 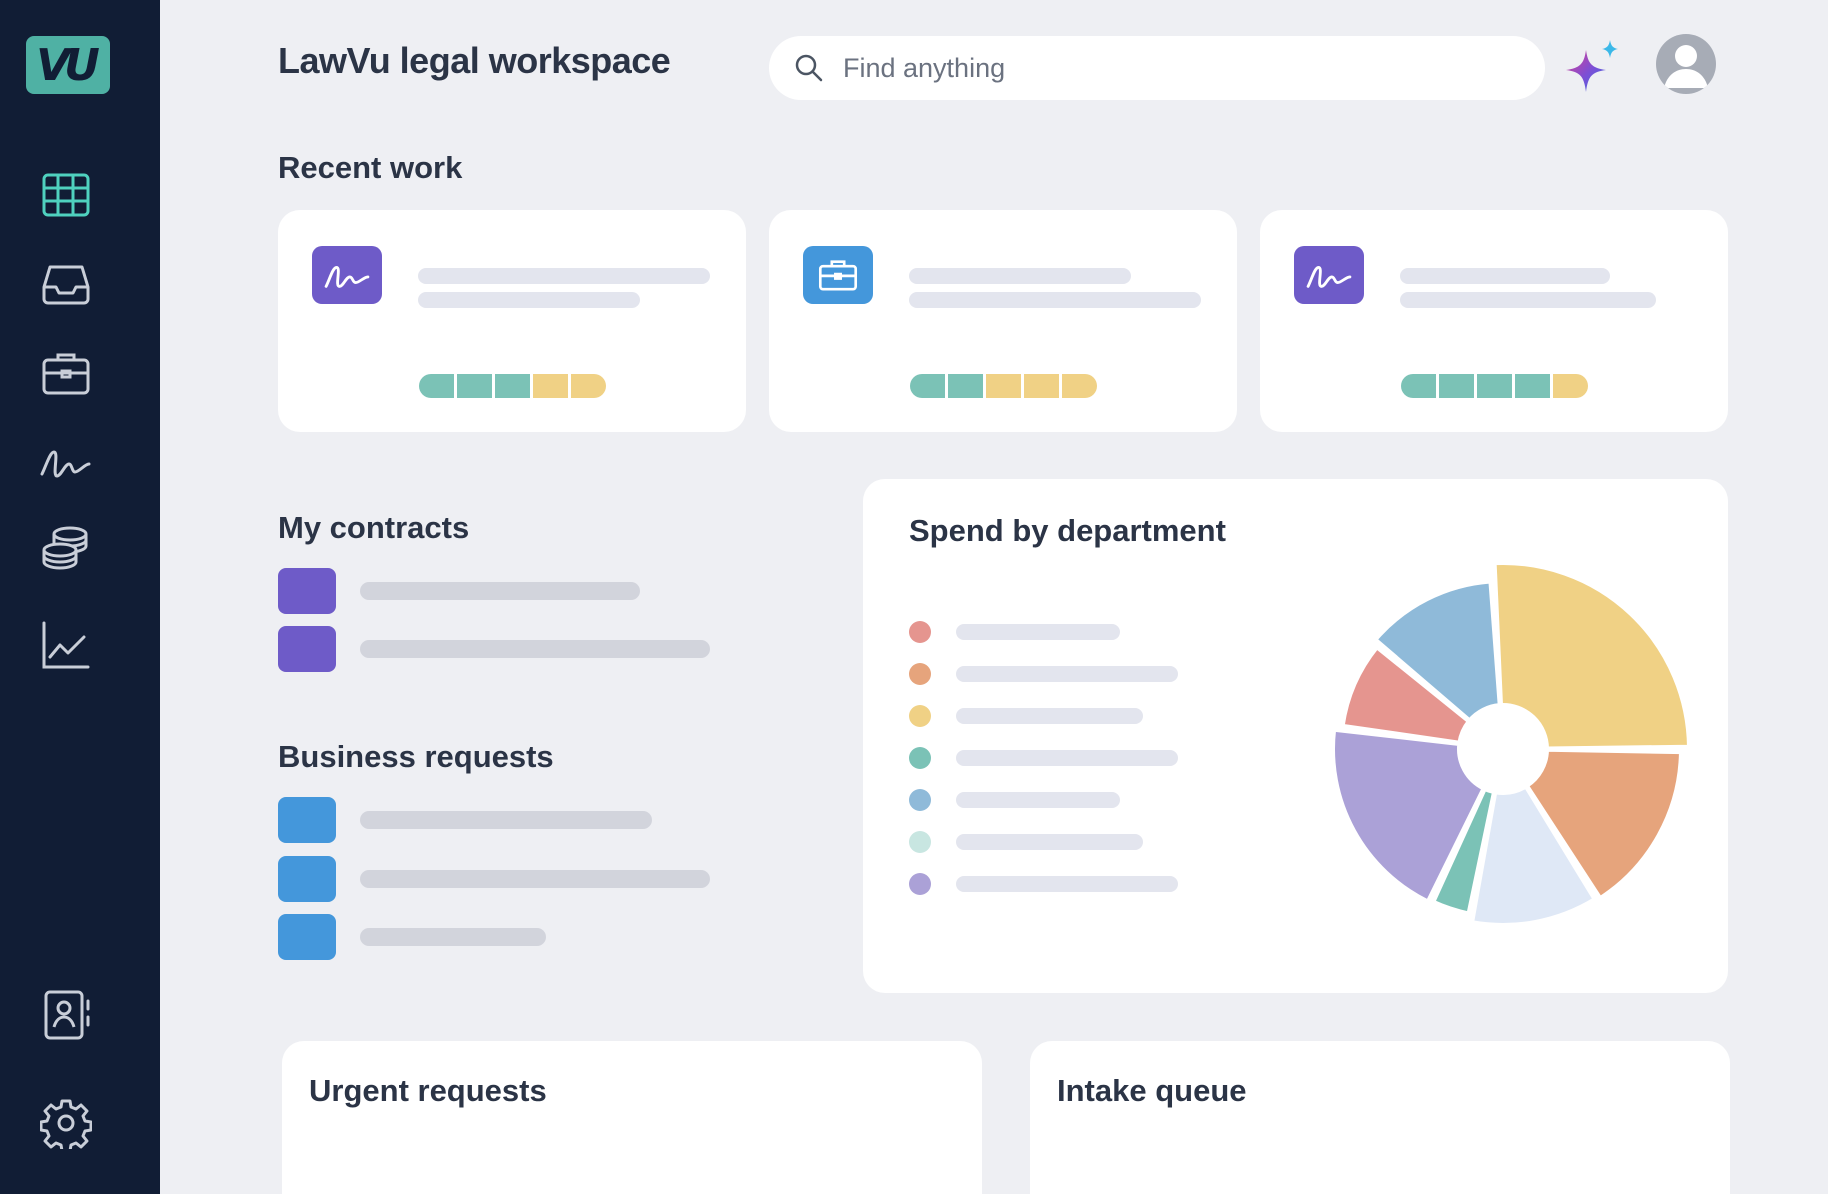 I want to click on contacts-icon, so click(x=67, y=1015).